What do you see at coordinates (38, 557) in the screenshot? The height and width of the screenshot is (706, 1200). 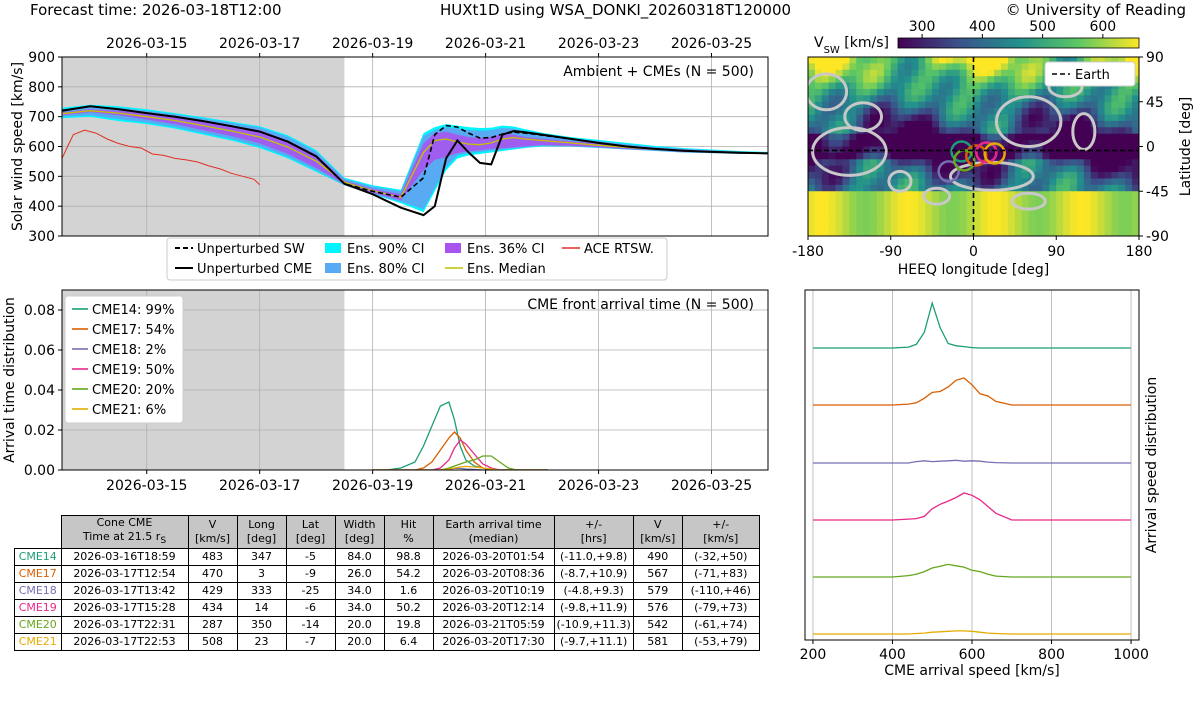 I see `table-row-label: CME14` at bounding box center [38, 557].